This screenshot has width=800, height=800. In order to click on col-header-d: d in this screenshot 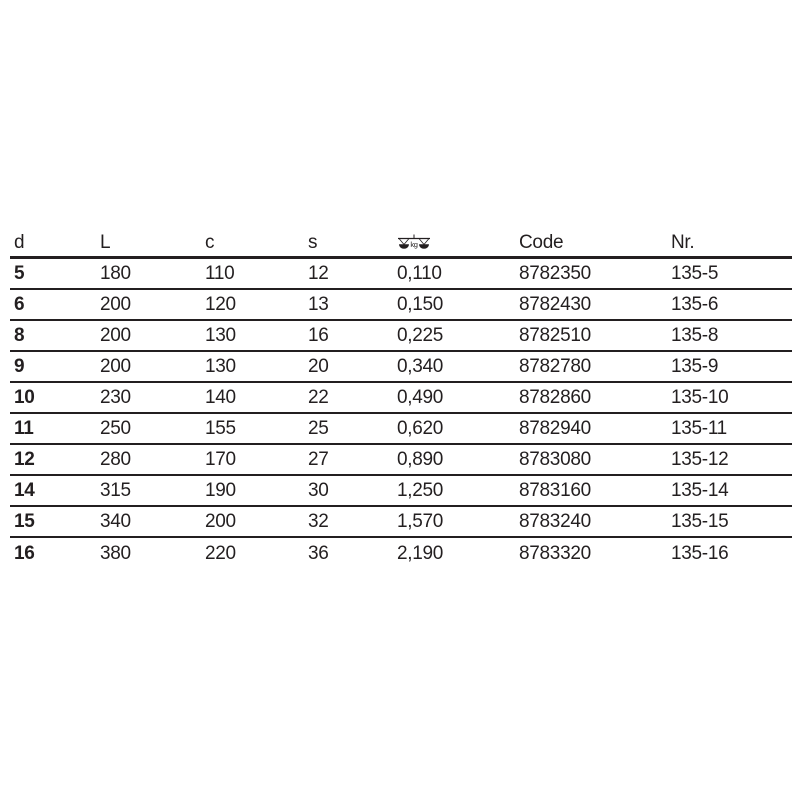, I will do `click(19, 242)`.